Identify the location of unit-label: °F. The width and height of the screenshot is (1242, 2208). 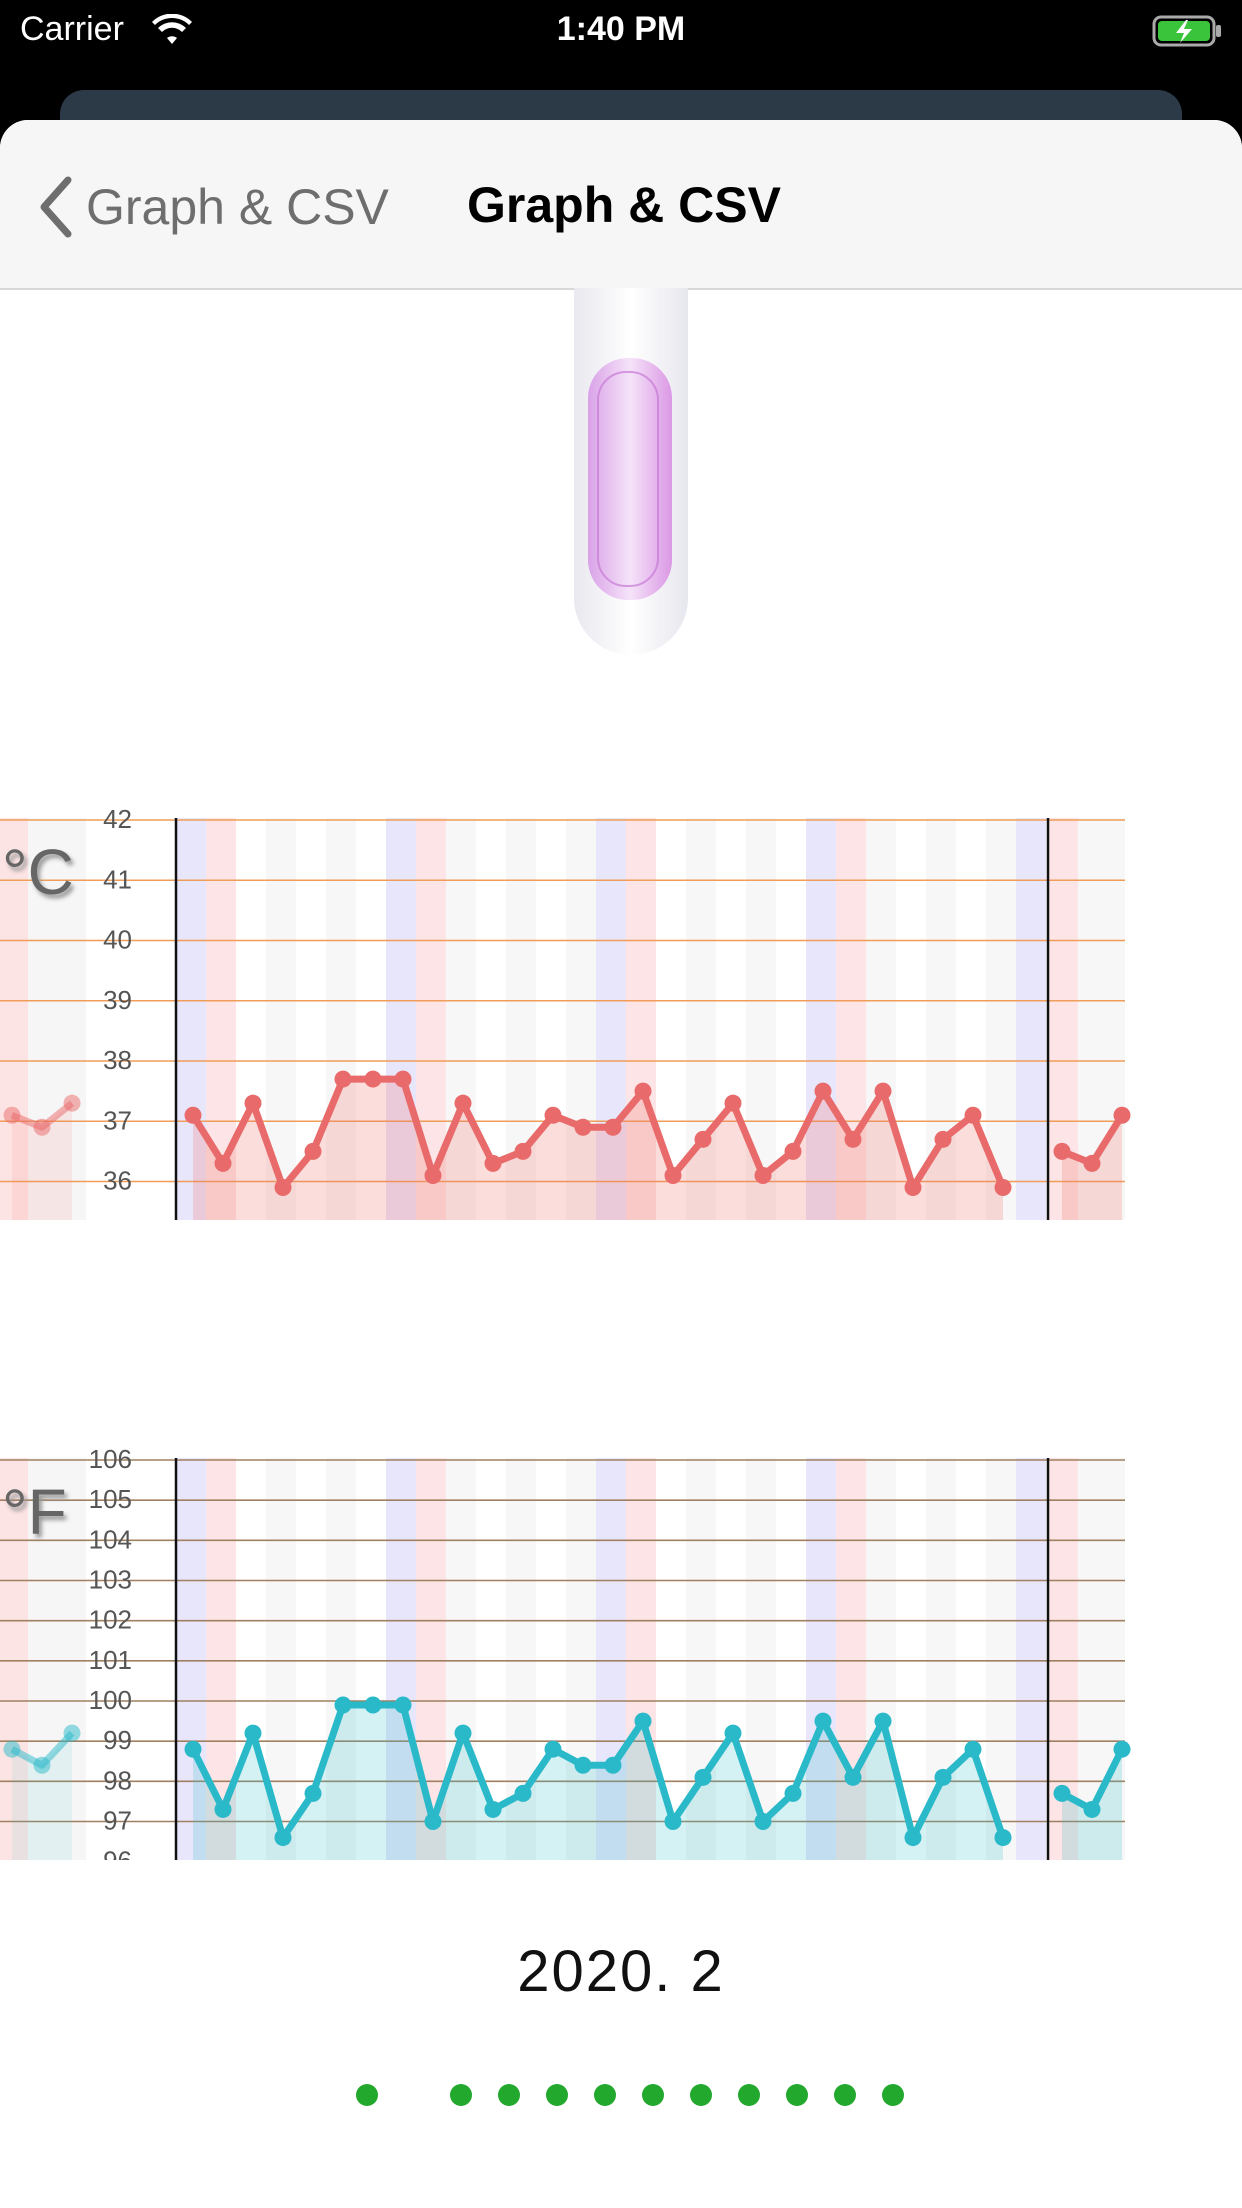
(34, 1512).